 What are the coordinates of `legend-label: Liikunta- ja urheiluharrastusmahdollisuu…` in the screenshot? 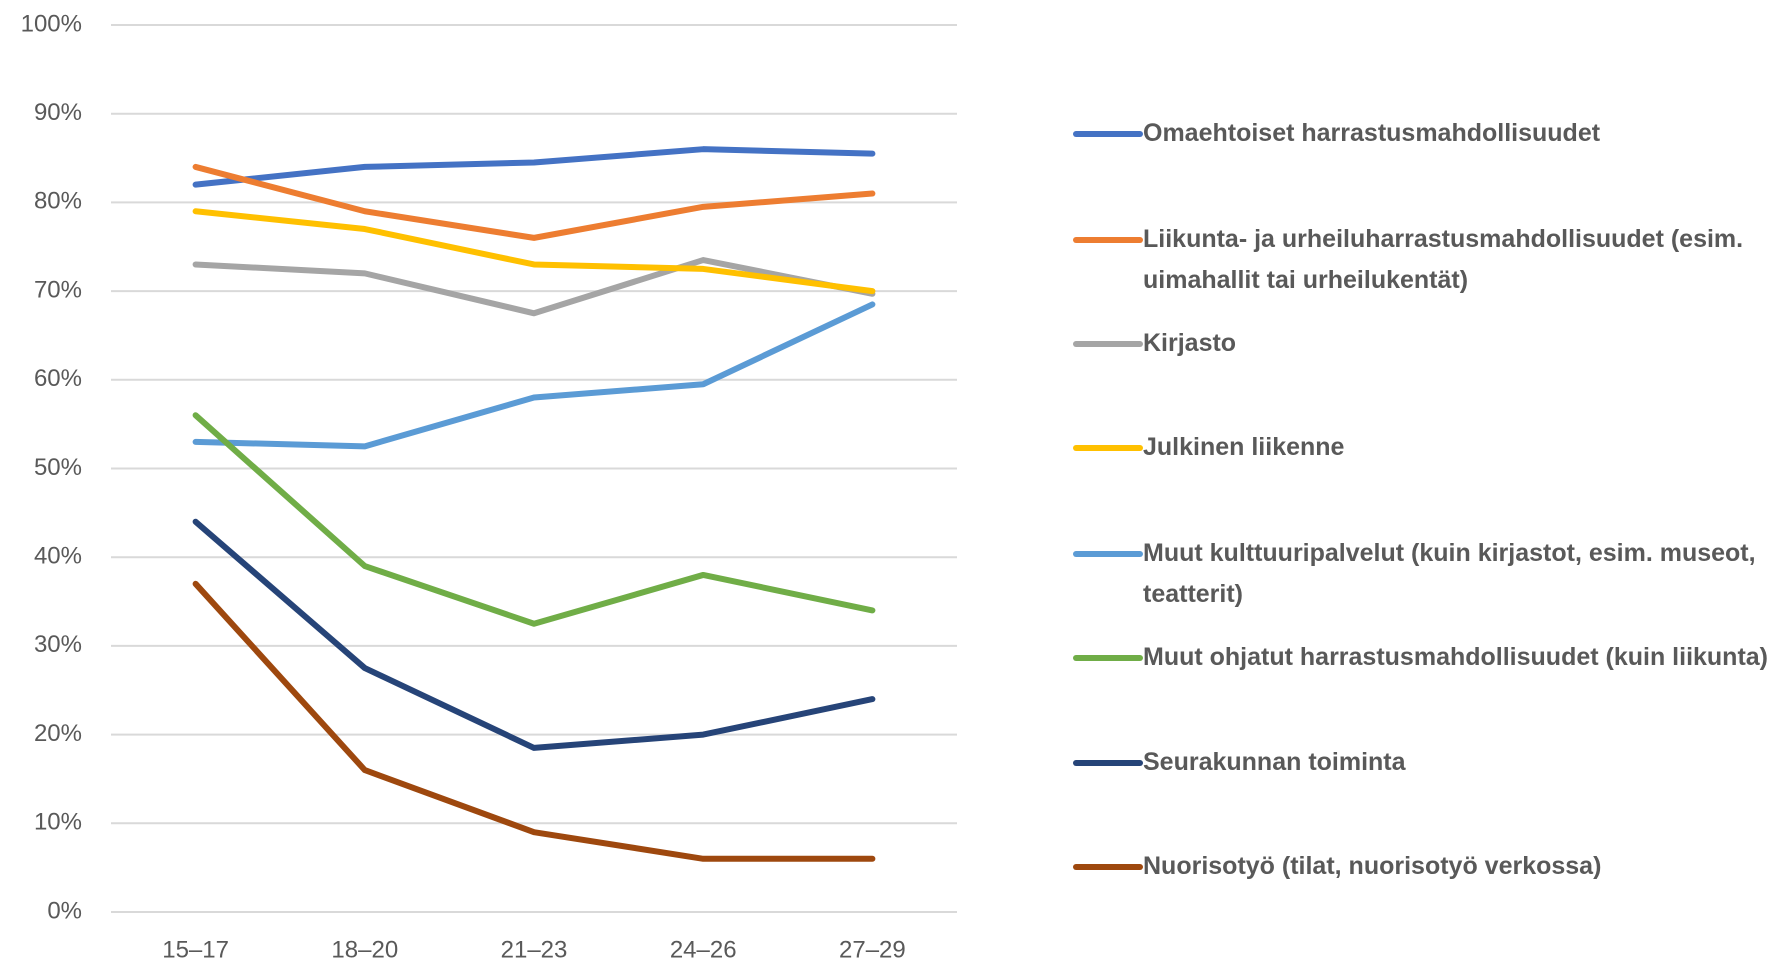 It's located at (1443, 259).